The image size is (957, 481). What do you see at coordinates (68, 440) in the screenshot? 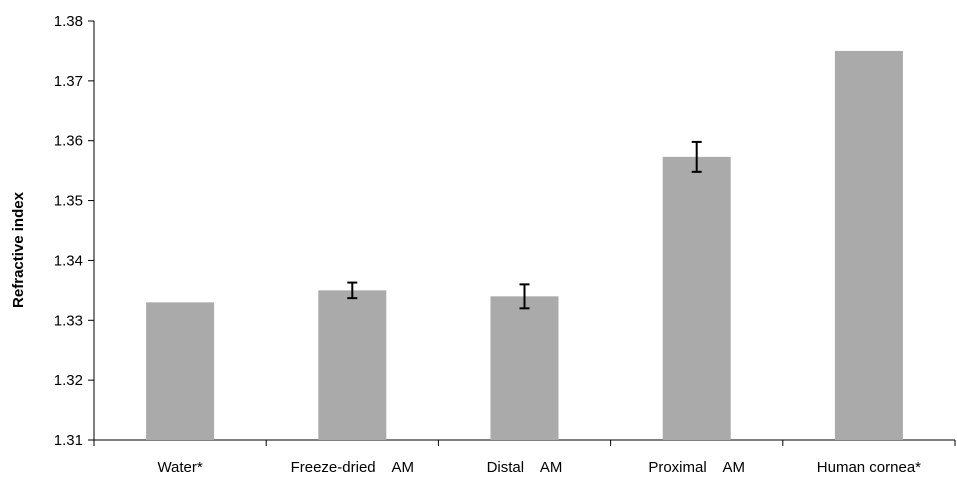
I see `y-tick-label: 1.31` at bounding box center [68, 440].